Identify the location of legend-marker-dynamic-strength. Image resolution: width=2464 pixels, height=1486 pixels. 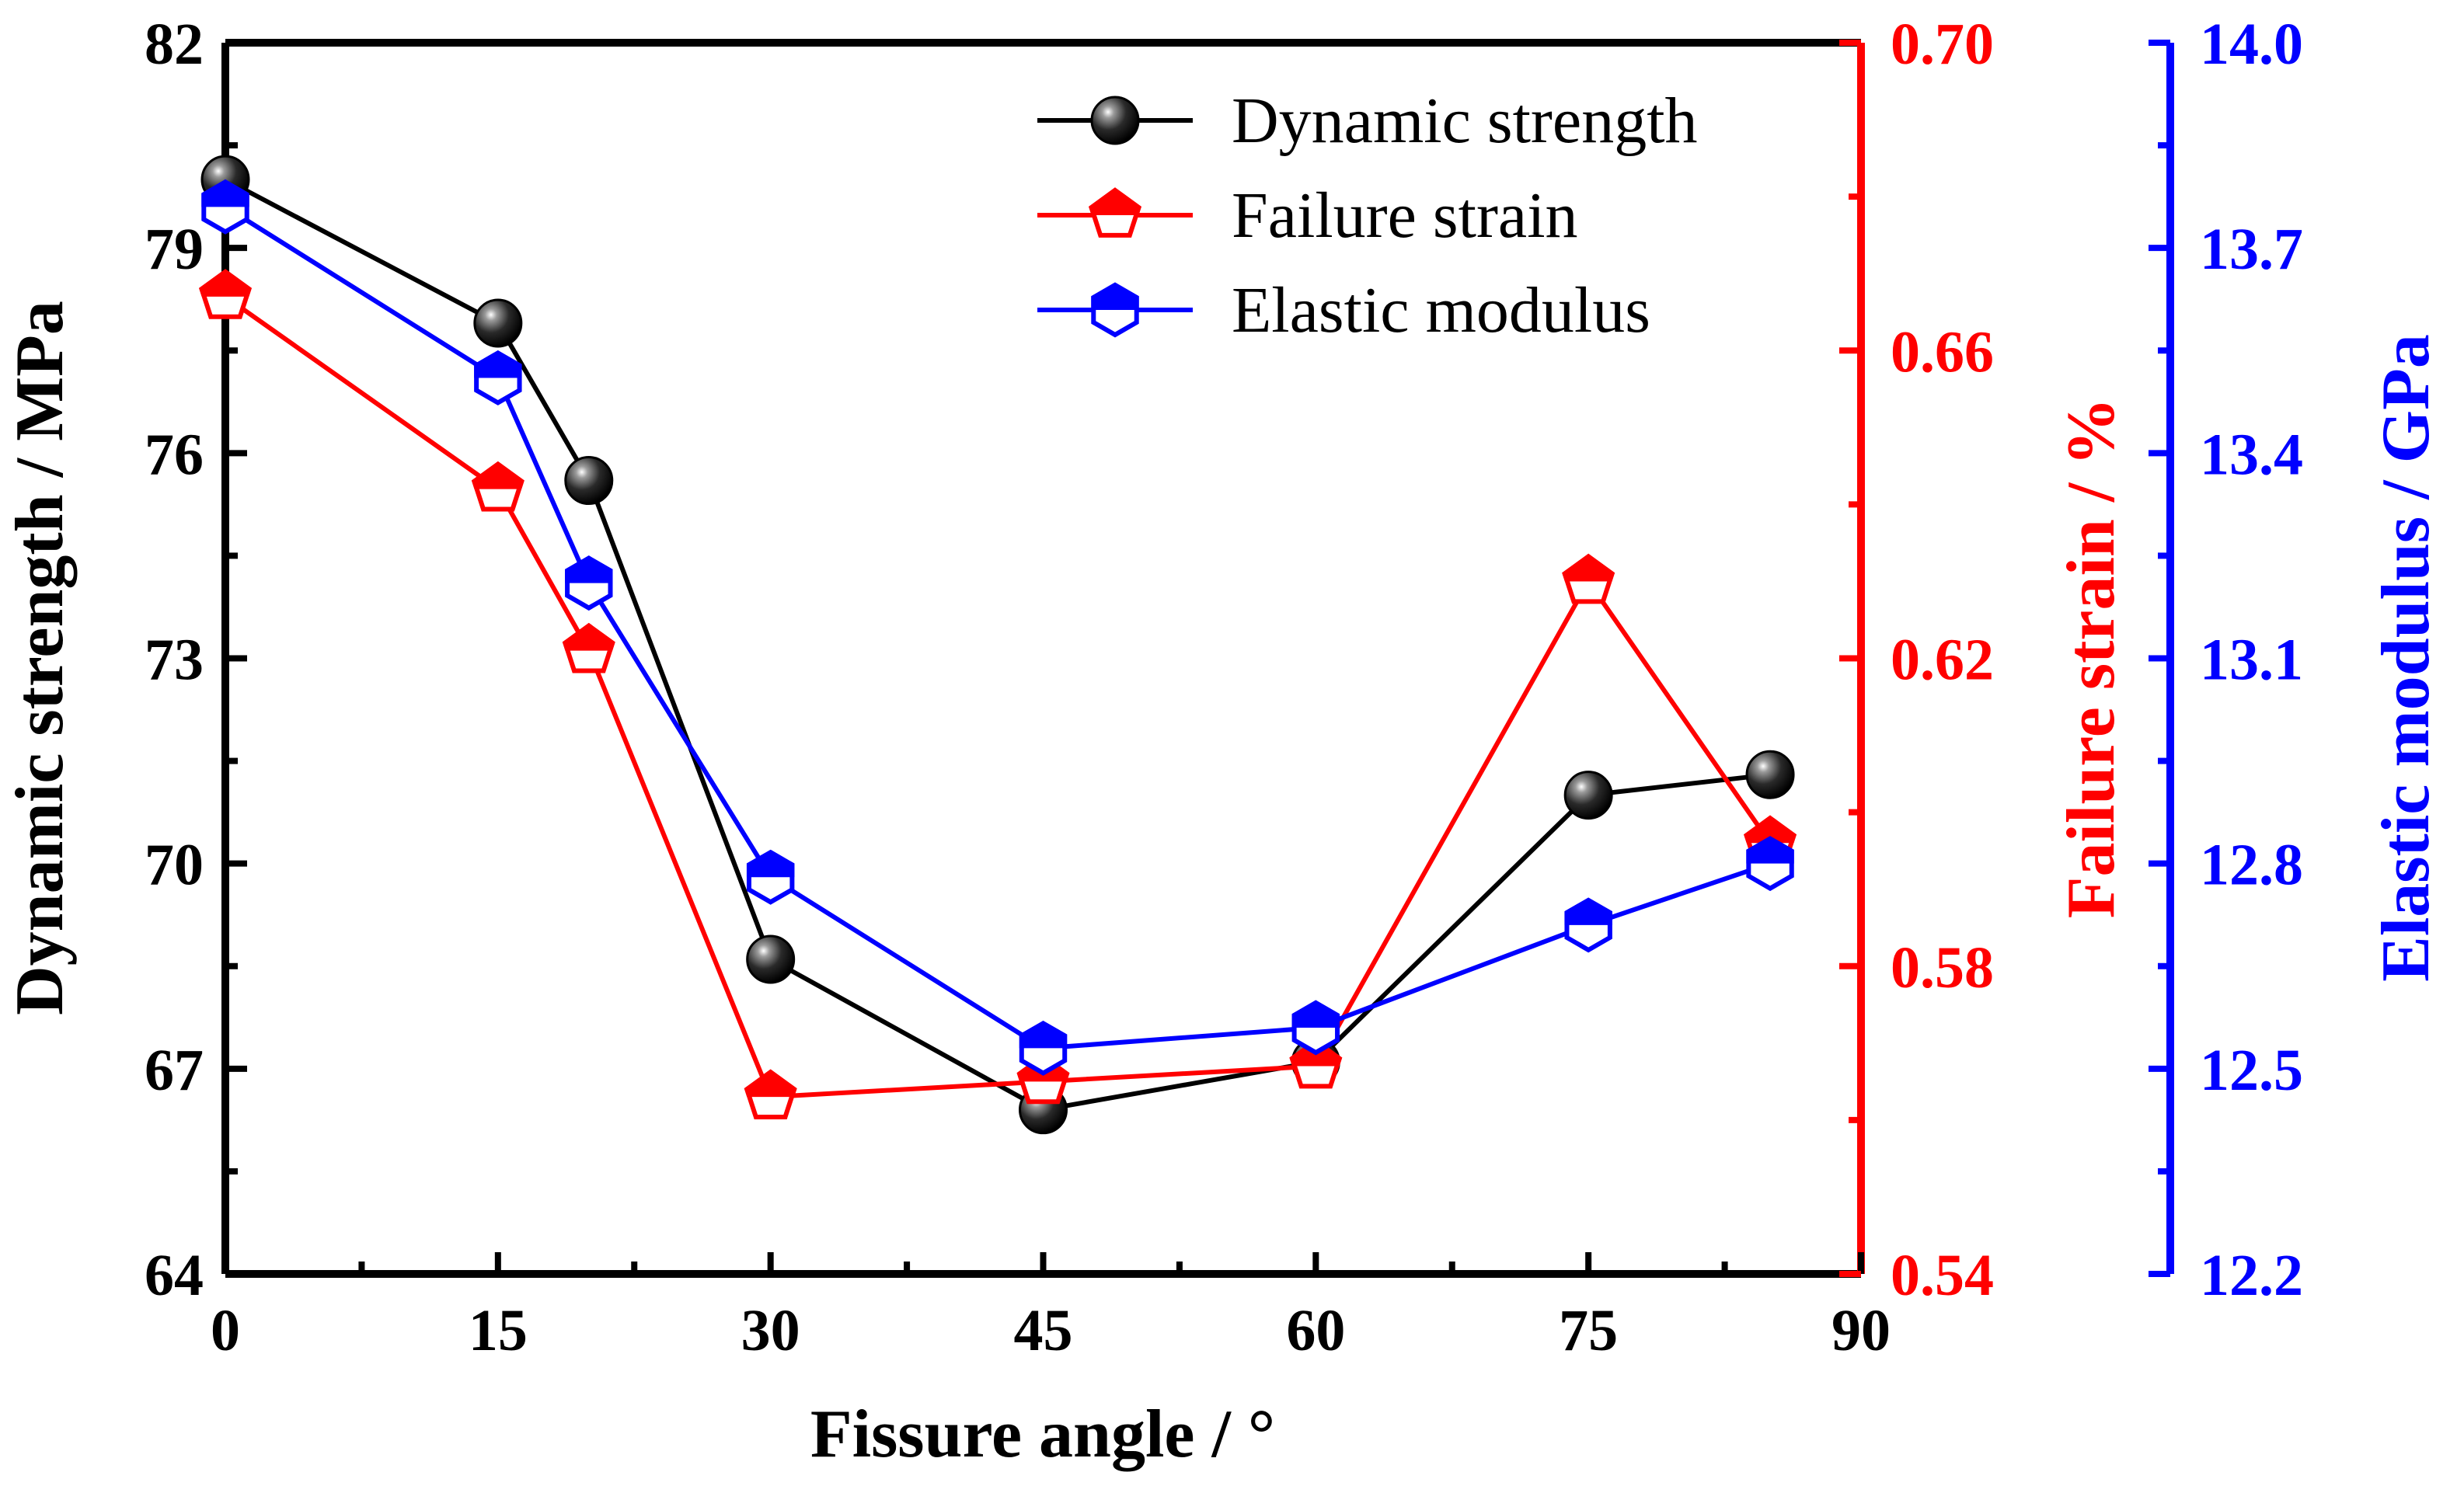
(1115, 121).